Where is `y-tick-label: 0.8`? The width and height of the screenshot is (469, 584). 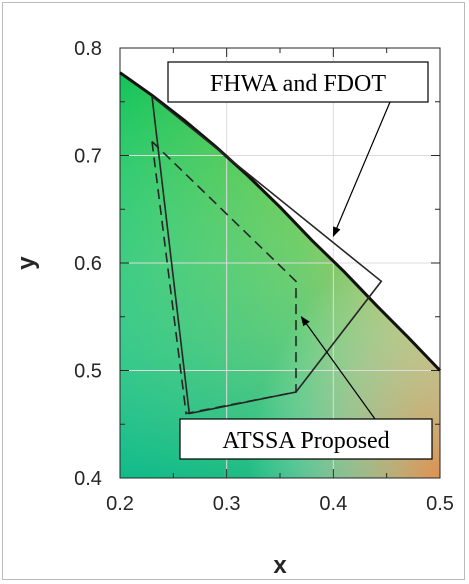 y-tick-label: 0.8 is located at coordinates (88, 49).